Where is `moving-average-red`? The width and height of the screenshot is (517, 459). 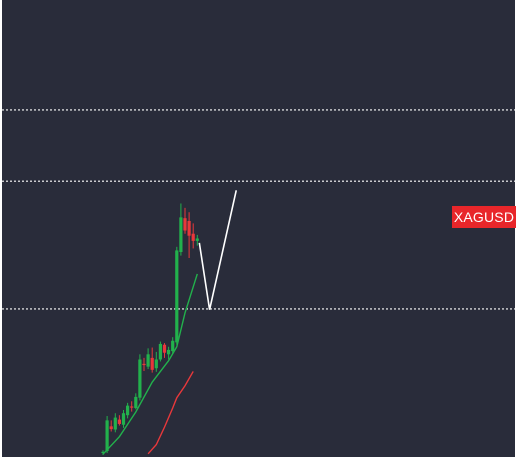 moving-average-red is located at coordinates (170, 413).